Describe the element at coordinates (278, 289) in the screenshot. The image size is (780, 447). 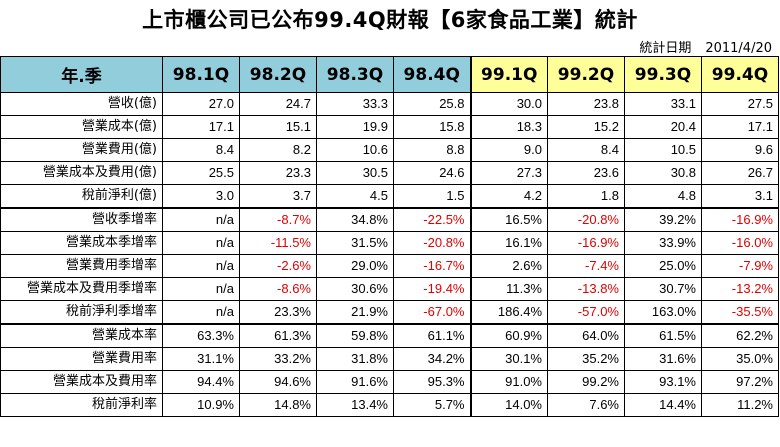
I see `table-cell: -8.6%` at that location.